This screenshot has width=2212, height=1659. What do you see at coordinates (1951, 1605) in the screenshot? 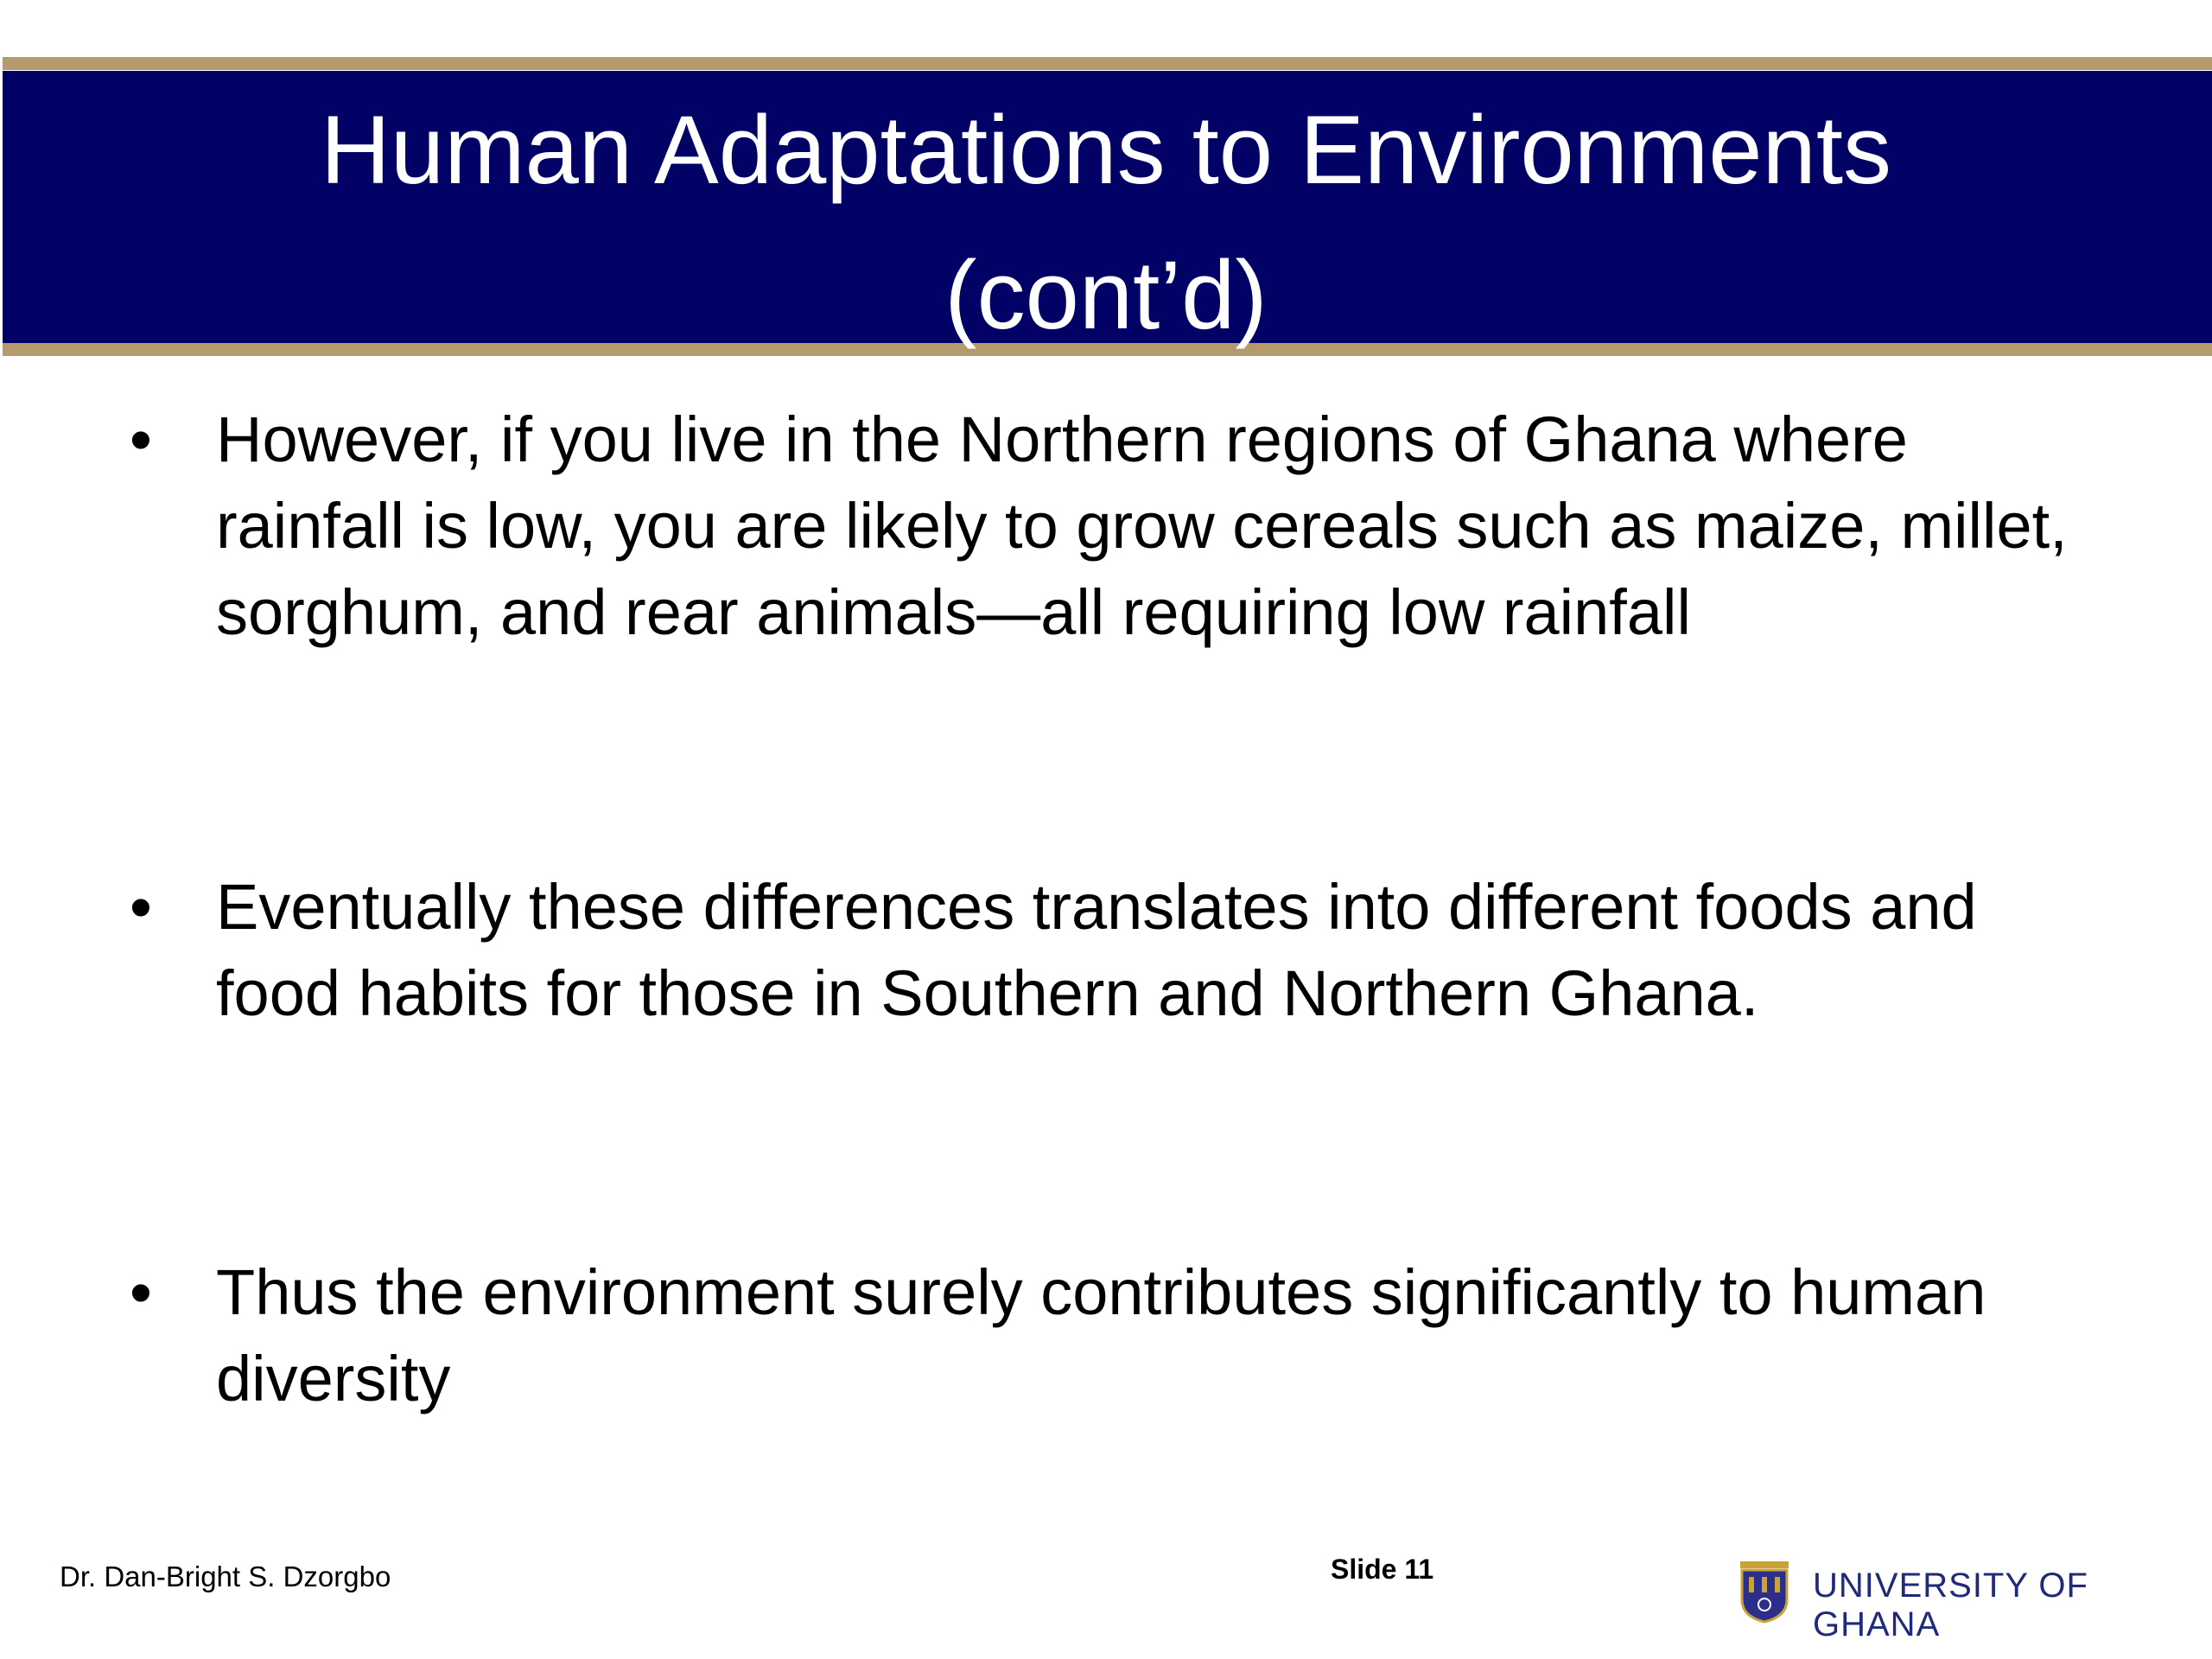
I see `institution: UNIVERSITY OF GHANA` at bounding box center [1951, 1605].